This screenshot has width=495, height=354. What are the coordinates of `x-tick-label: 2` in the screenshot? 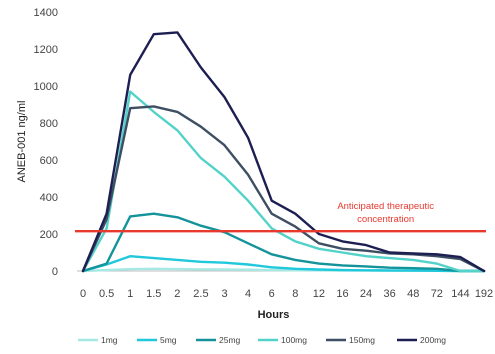 It's located at (177, 294).